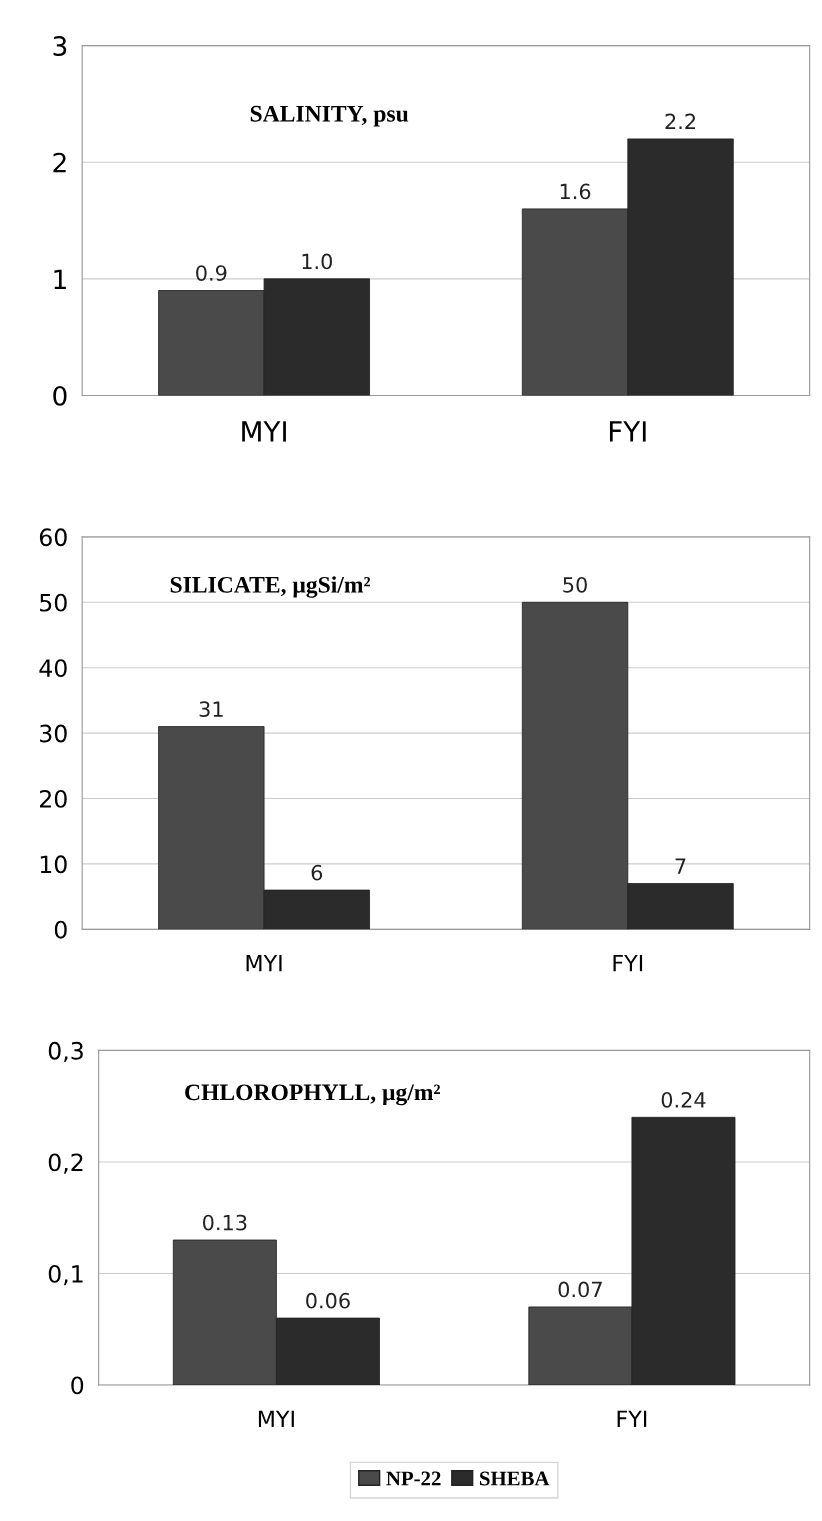 This screenshot has width=822, height=1521. I want to click on data-label: 0.9, so click(211, 273).